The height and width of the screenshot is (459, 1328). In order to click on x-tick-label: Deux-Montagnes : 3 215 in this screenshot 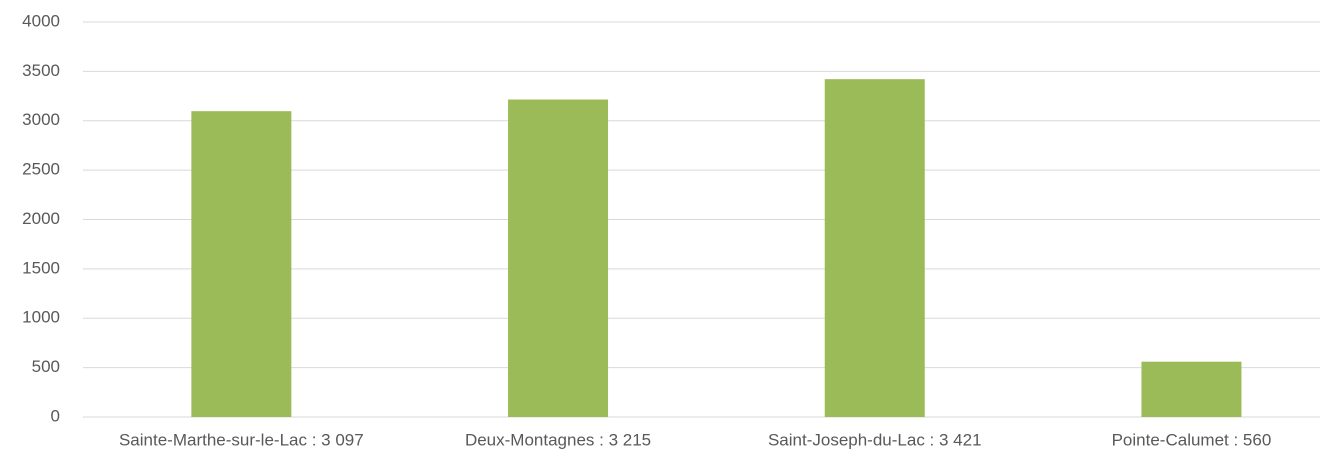, I will do `click(558, 439)`.